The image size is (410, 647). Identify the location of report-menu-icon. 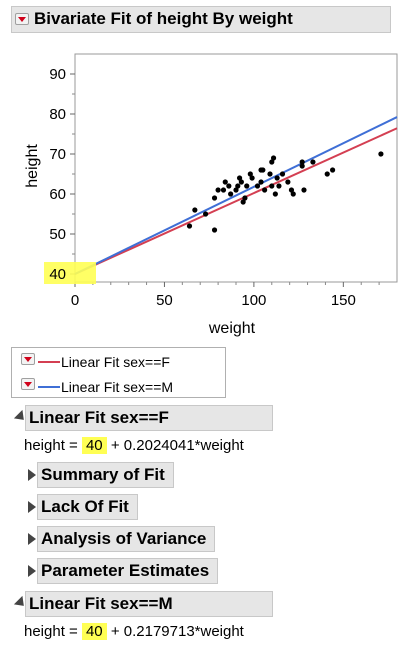
(22, 19).